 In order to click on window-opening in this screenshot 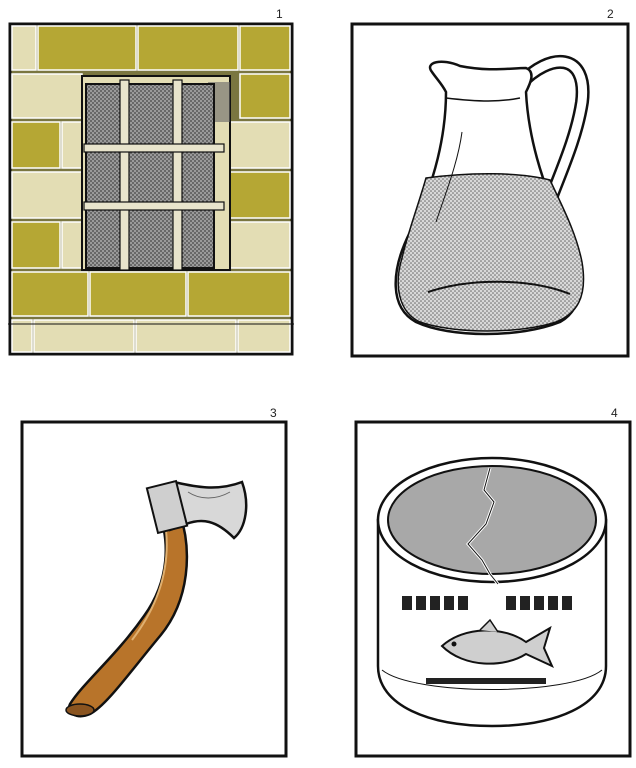, I will do `click(156, 173)`.